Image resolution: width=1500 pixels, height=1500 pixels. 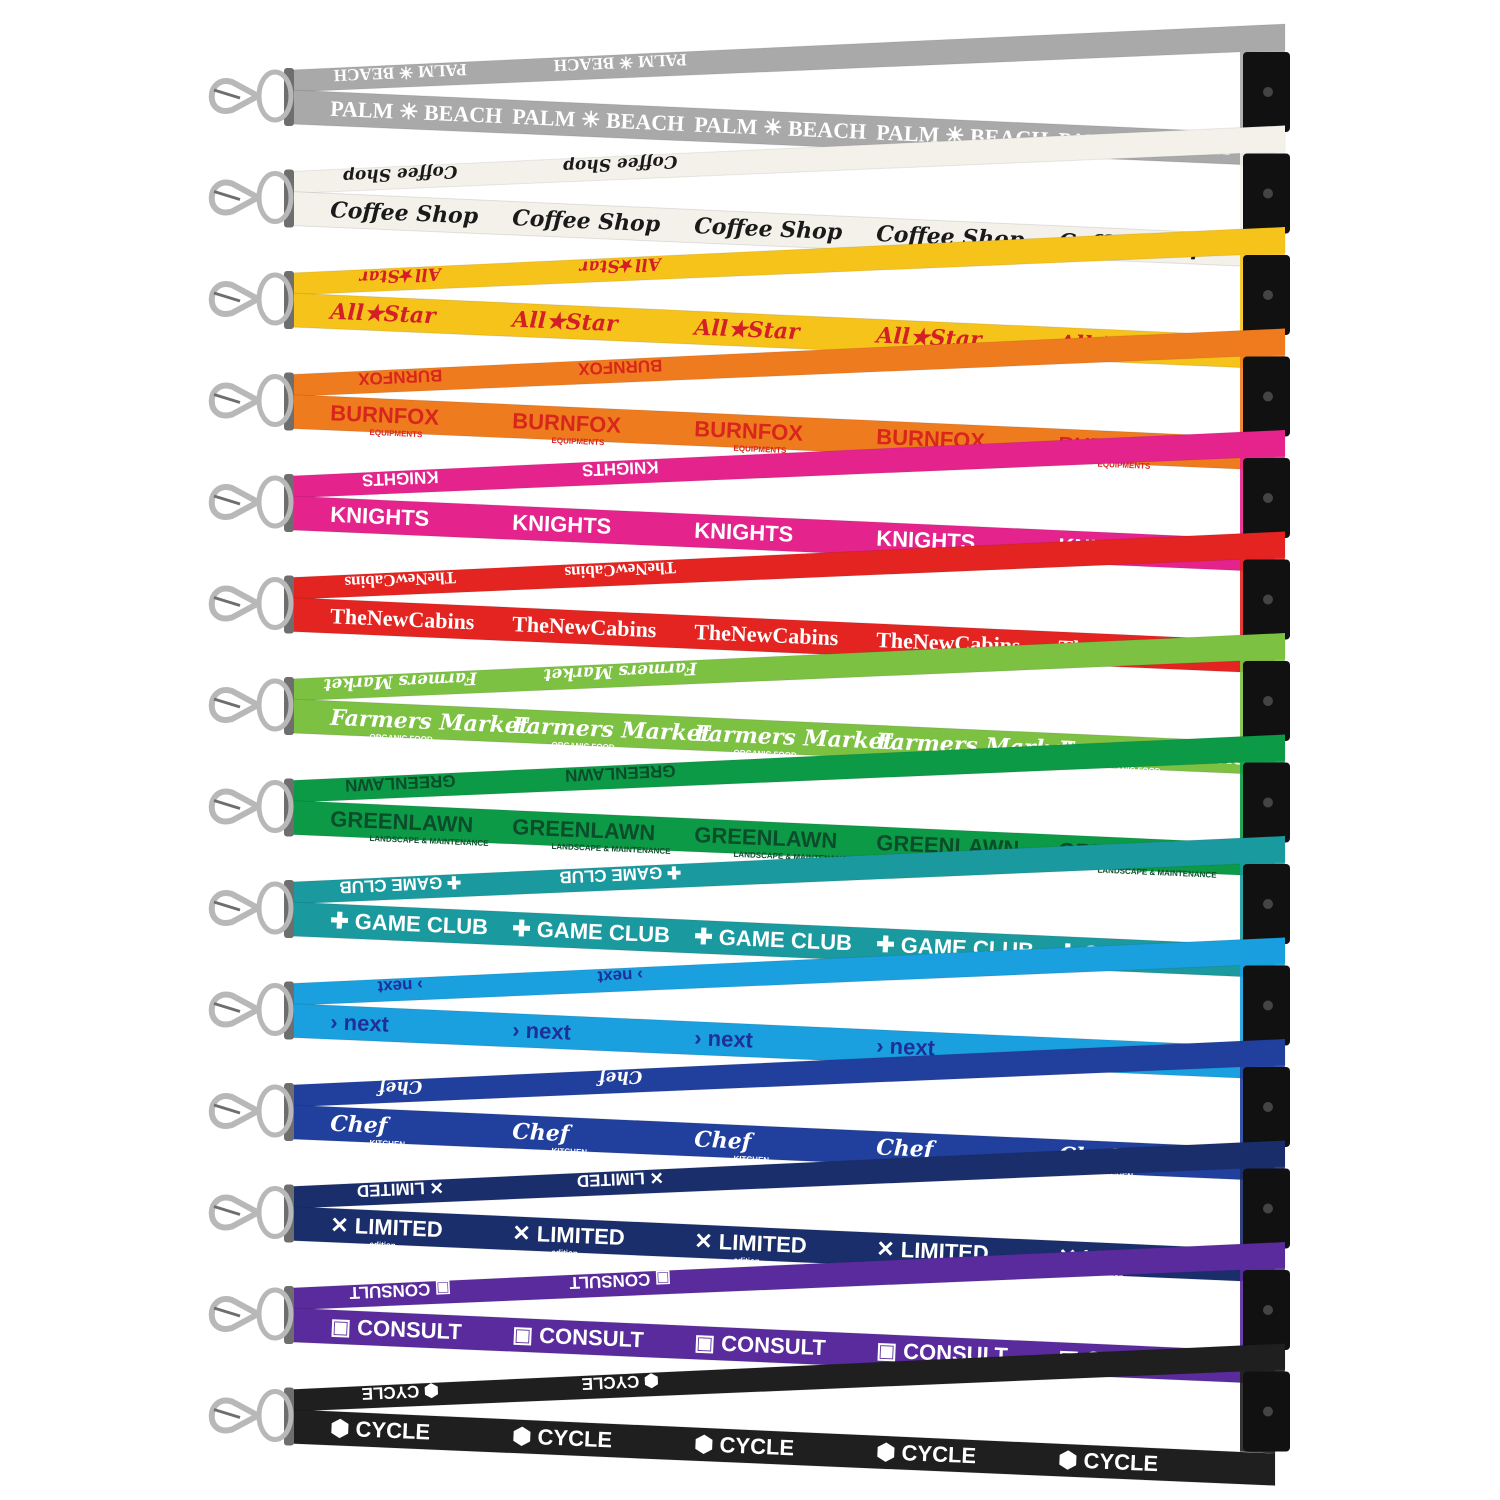 I want to click on lanyard-back-logo-text: TheNewCabins, so click(x=400, y=580).